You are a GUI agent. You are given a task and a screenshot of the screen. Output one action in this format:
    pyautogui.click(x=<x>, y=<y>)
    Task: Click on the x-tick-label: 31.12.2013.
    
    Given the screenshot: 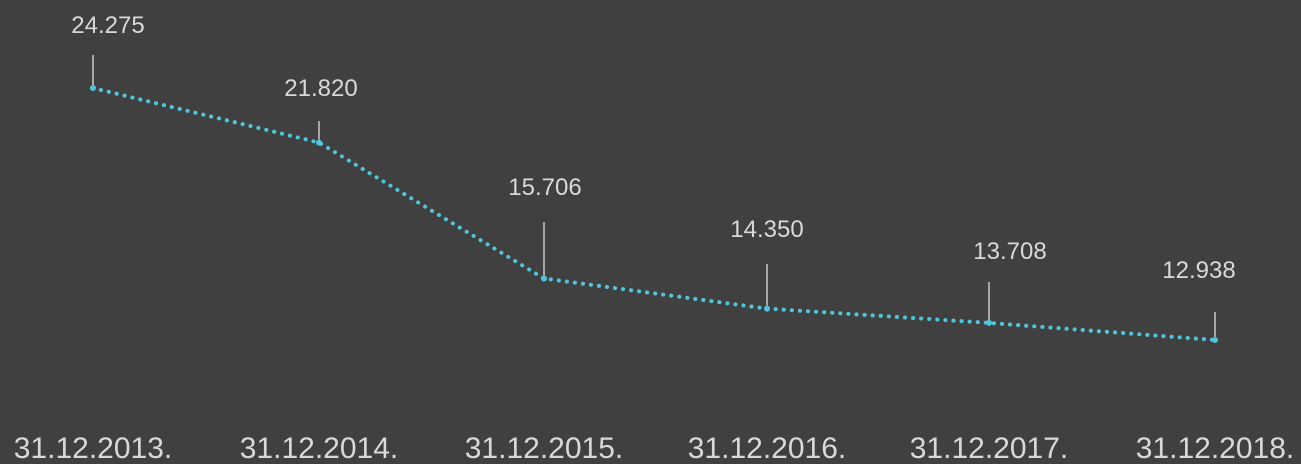 What is the action you would take?
    pyautogui.click(x=93, y=448)
    